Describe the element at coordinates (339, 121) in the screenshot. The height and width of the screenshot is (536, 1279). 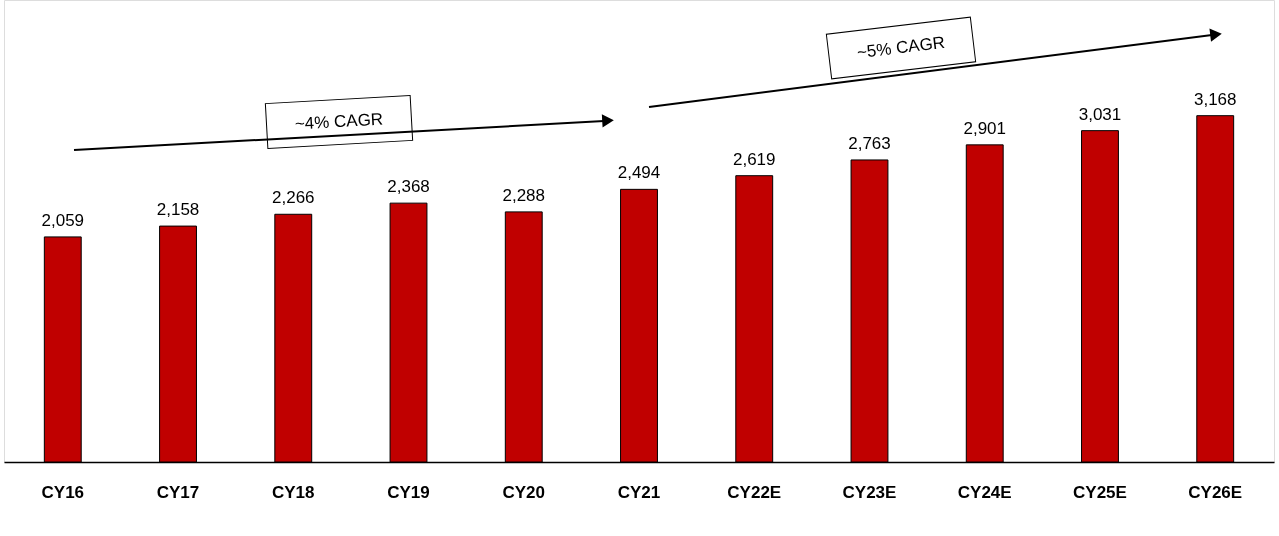
I see `annotation: ~4% CAGR` at that location.